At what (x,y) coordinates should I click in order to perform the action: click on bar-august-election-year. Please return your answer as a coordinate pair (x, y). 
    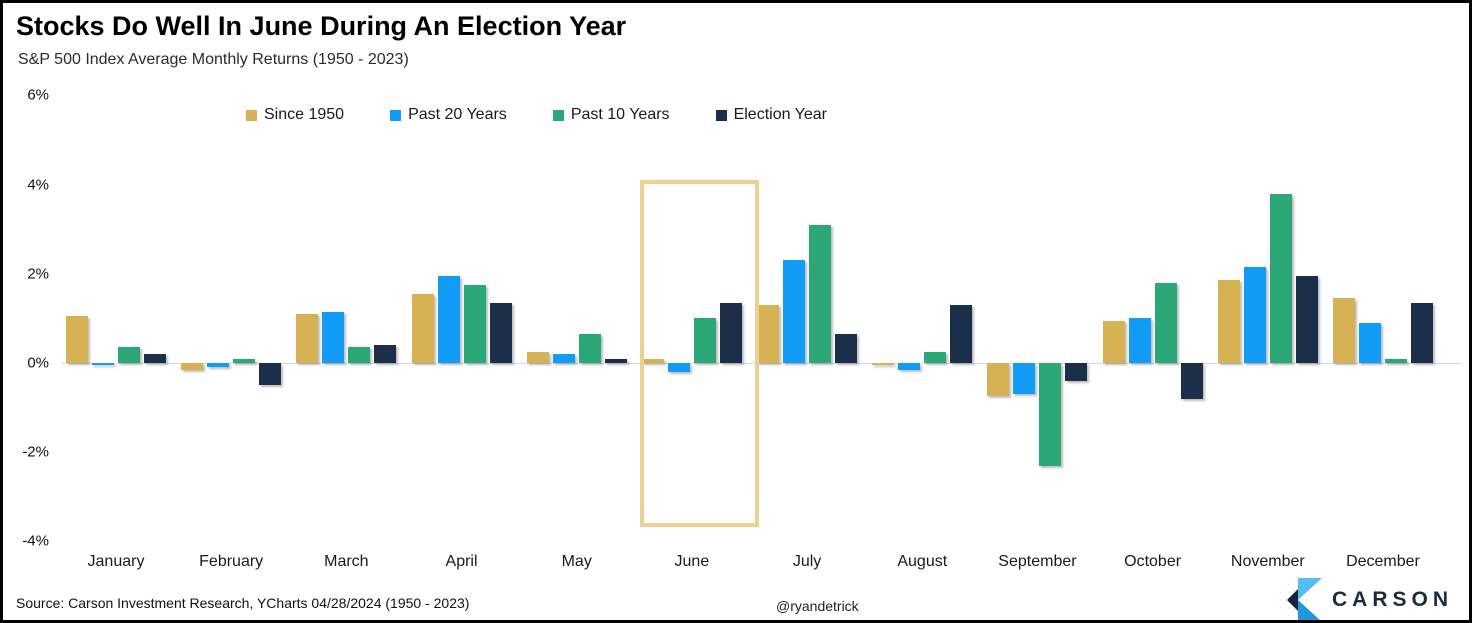
    Looking at the image, I should click on (961, 334).